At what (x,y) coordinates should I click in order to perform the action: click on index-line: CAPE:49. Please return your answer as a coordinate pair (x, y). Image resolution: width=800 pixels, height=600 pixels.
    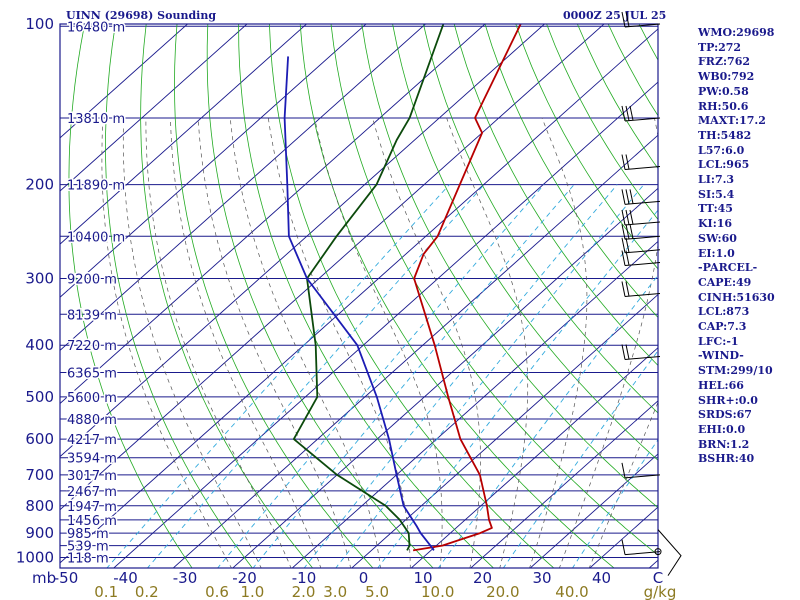
    Looking at the image, I should click on (725, 282).